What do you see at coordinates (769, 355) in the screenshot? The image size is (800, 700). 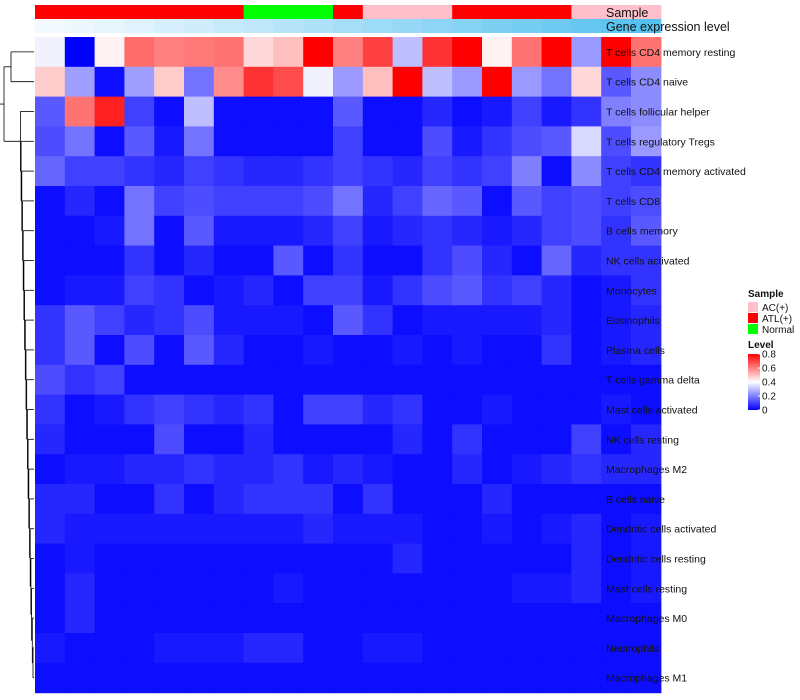 I see `legend-tick-label: 0.8` at bounding box center [769, 355].